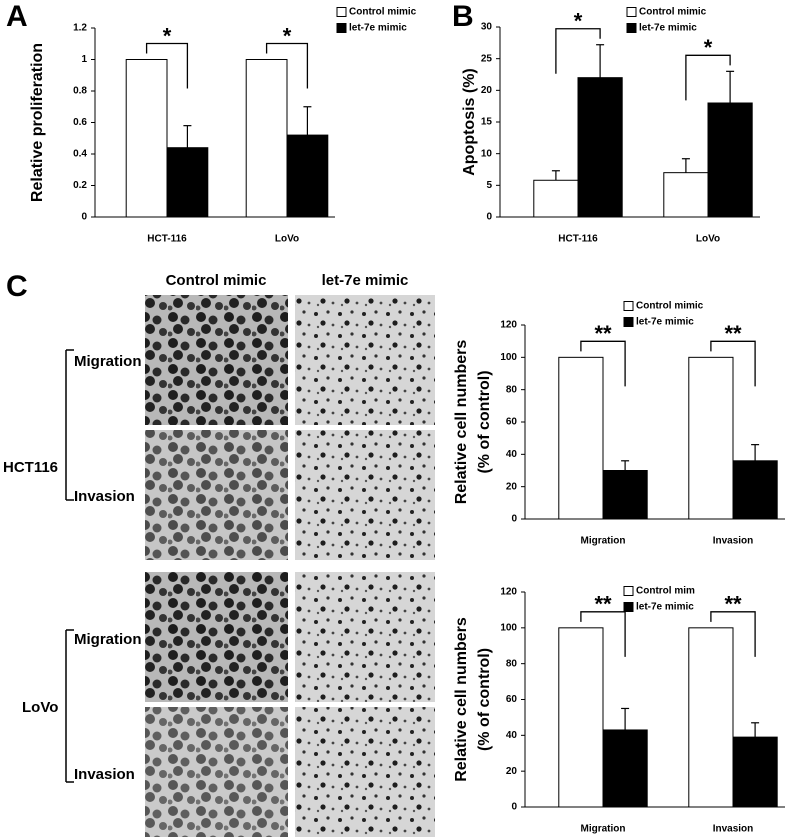  I want to click on panel-label: A, so click(17, 16).